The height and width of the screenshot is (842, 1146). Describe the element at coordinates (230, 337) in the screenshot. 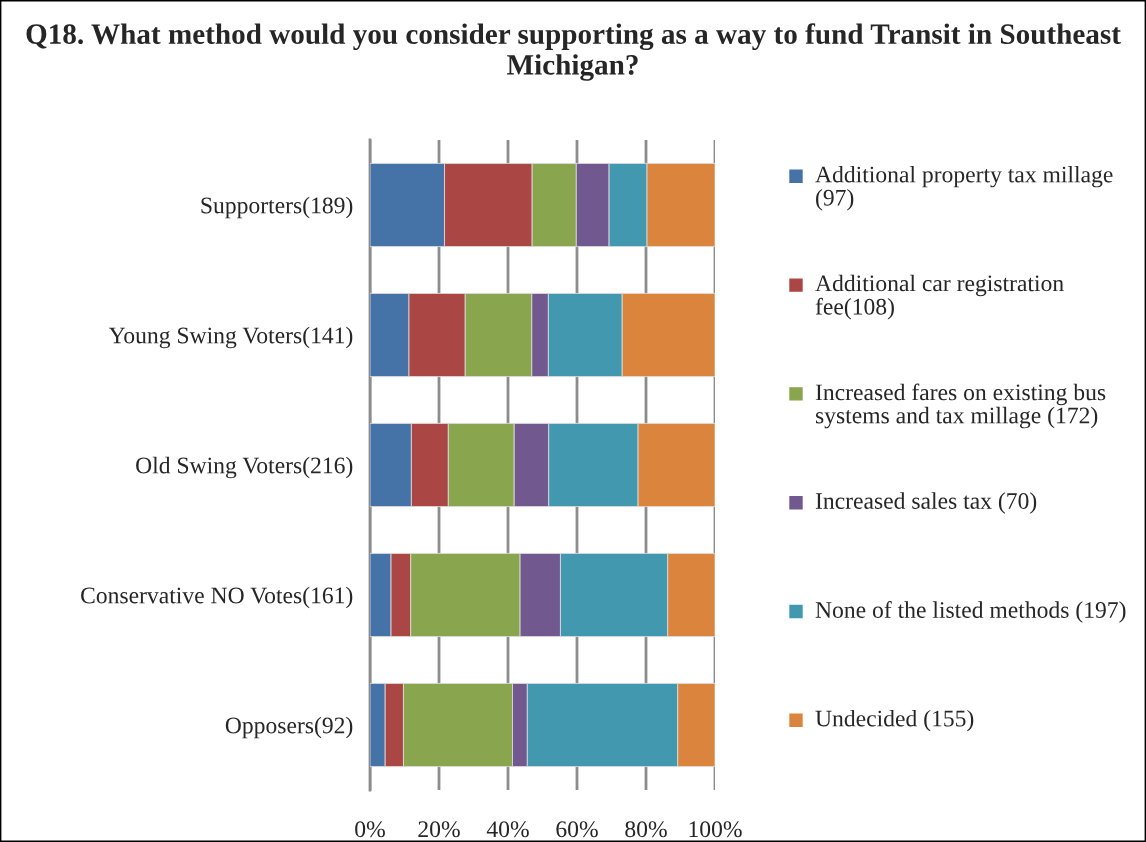

I see `y-tick-label: Young Swing Voters(141)` at that location.